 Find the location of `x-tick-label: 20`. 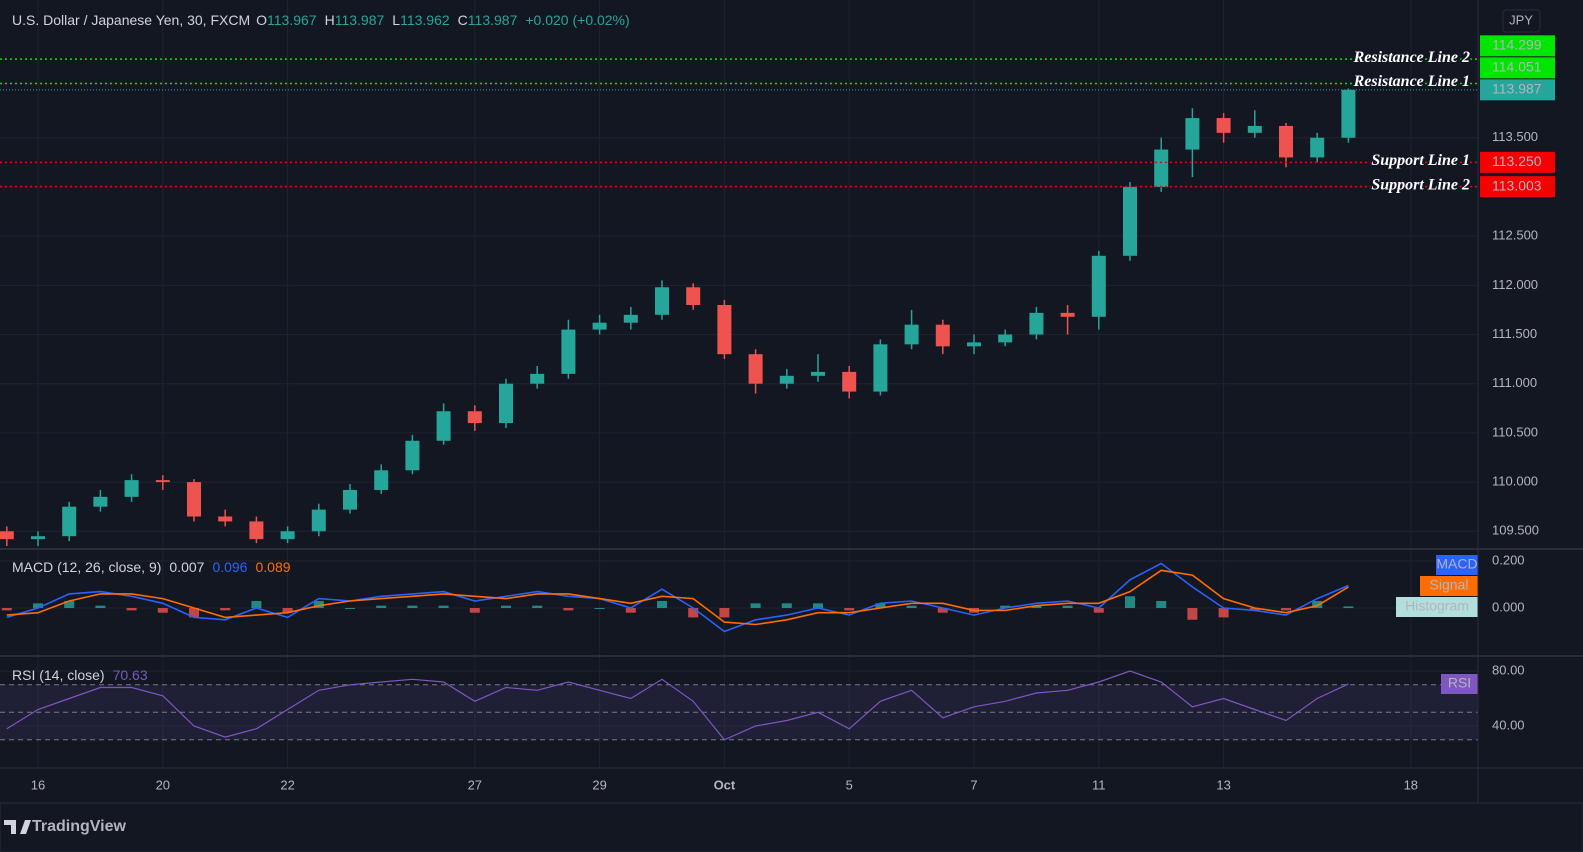

x-tick-label: 20 is located at coordinates (163, 784).